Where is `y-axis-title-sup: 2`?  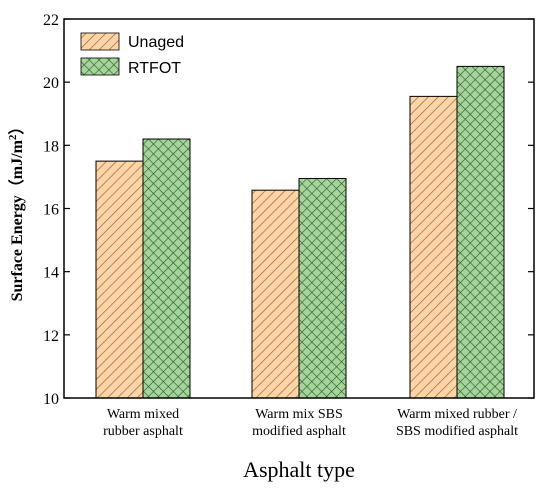
y-axis-title-sup: 2 is located at coordinates (13, 137).